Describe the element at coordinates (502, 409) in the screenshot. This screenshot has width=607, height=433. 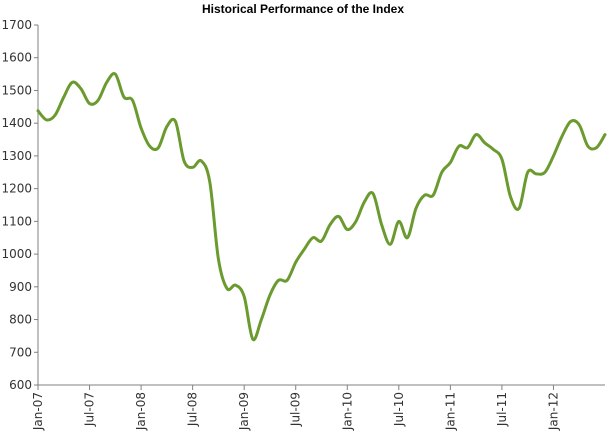
I see `x-tick-label: Jul-11` at that location.